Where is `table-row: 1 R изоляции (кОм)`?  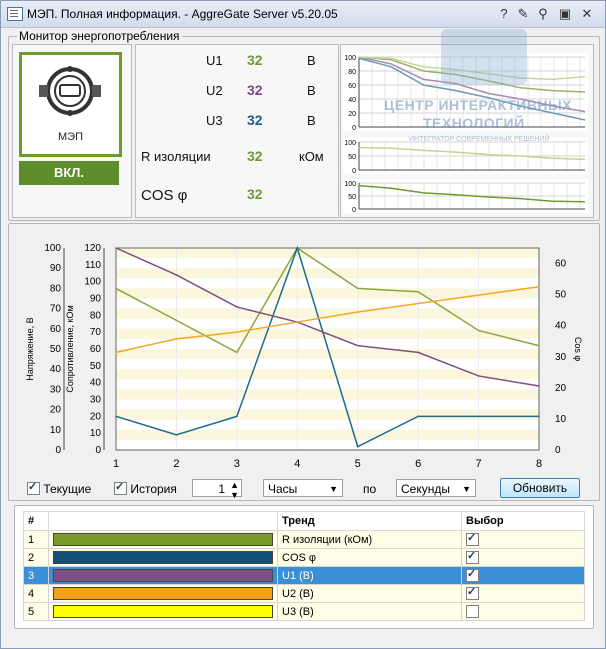
table-row: 1 R изоляции (кОм) is located at coordinates (304, 539).